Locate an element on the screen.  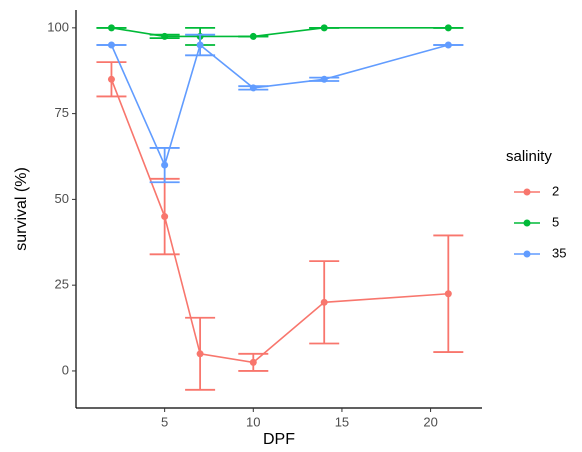
x-tick-label: 15 is located at coordinates (342, 421).